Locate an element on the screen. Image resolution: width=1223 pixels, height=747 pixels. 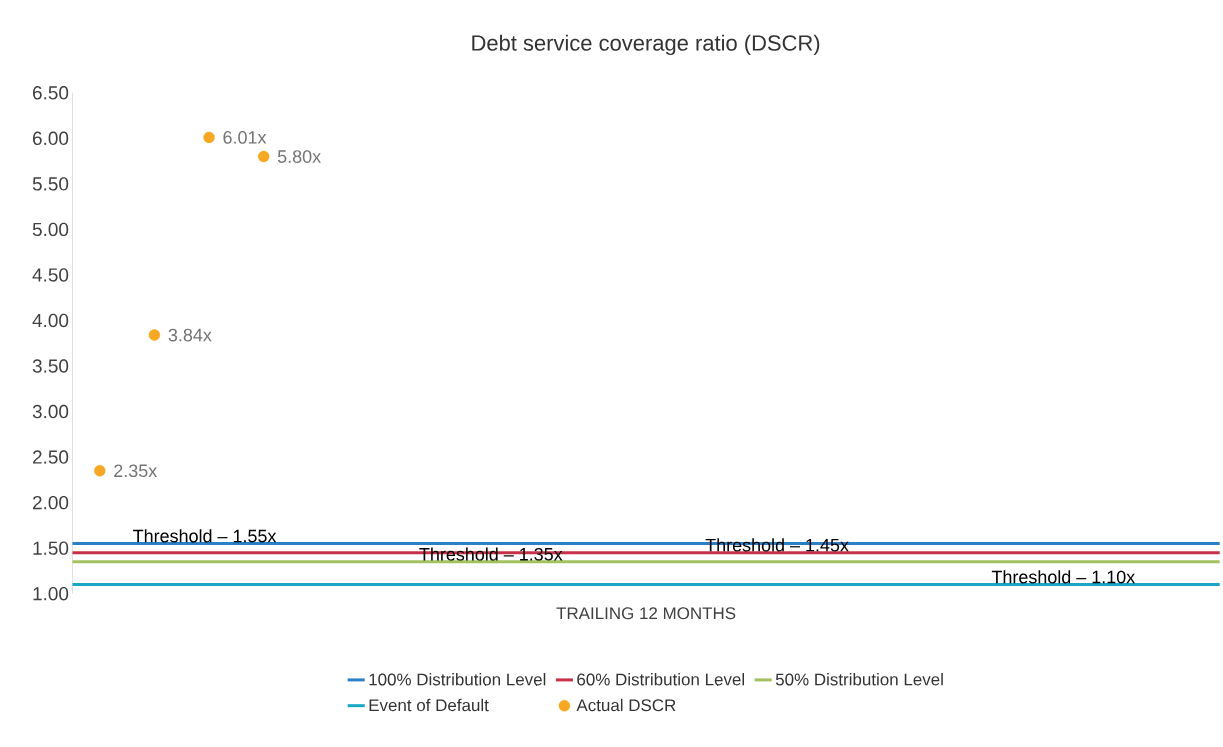
x-axis-title: TRAILING 12 MONTHS is located at coordinates (646, 613).